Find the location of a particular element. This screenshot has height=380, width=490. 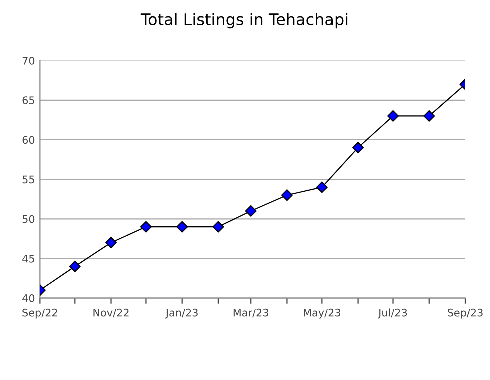

y-tick-label: 65 is located at coordinates (28, 100).